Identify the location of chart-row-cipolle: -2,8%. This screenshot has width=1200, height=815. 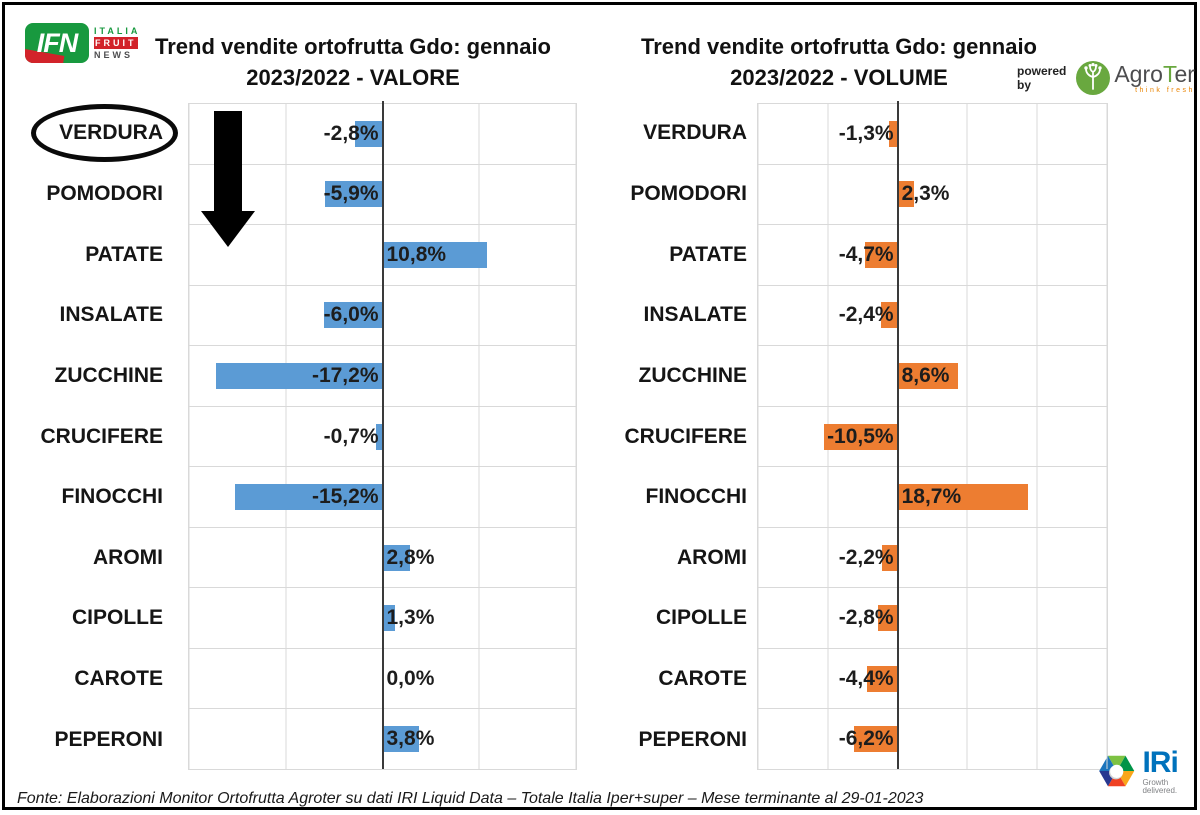
(932, 618).